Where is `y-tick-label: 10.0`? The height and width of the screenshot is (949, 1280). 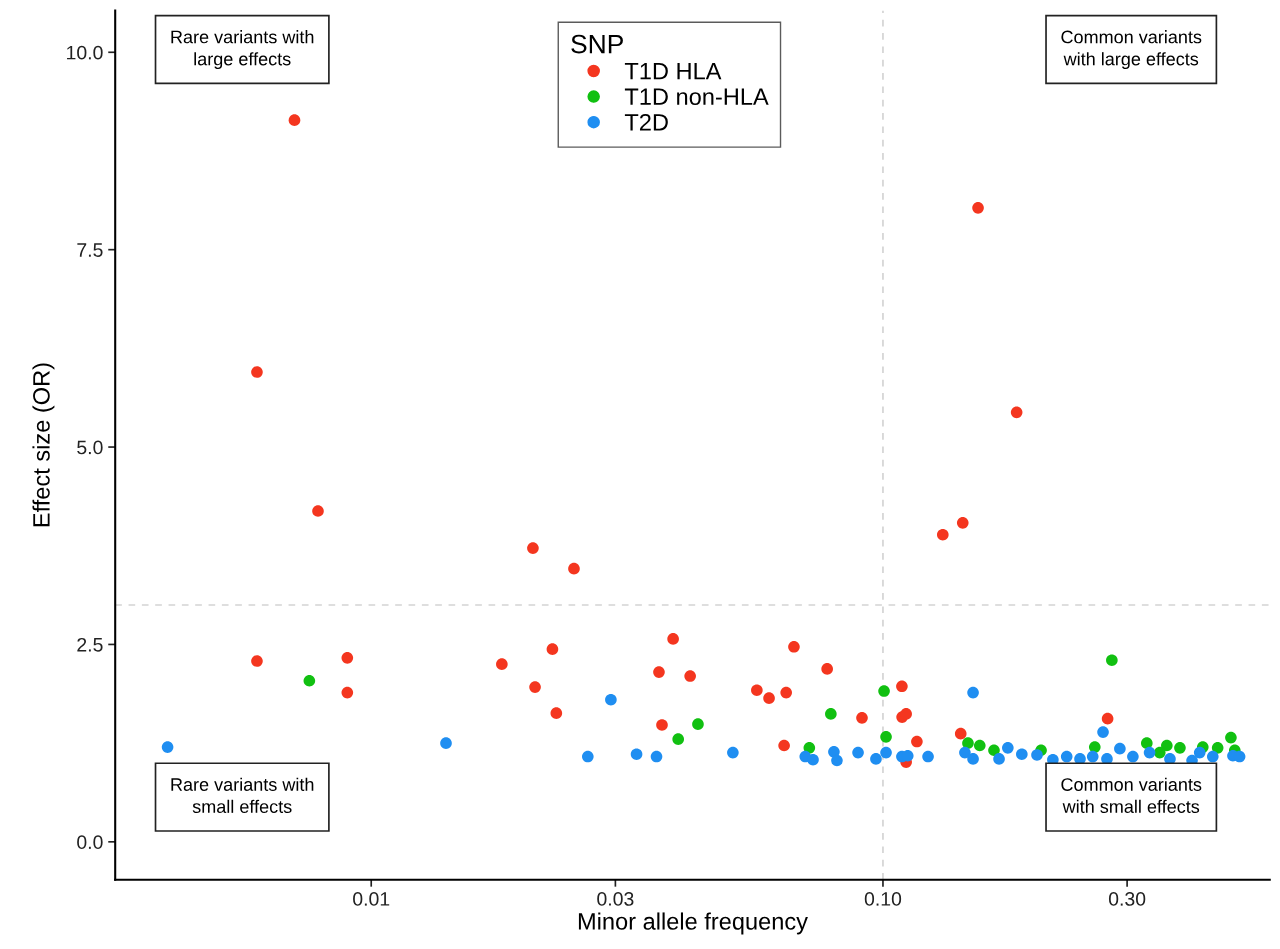 y-tick-label: 10.0 is located at coordinates (85, 52).